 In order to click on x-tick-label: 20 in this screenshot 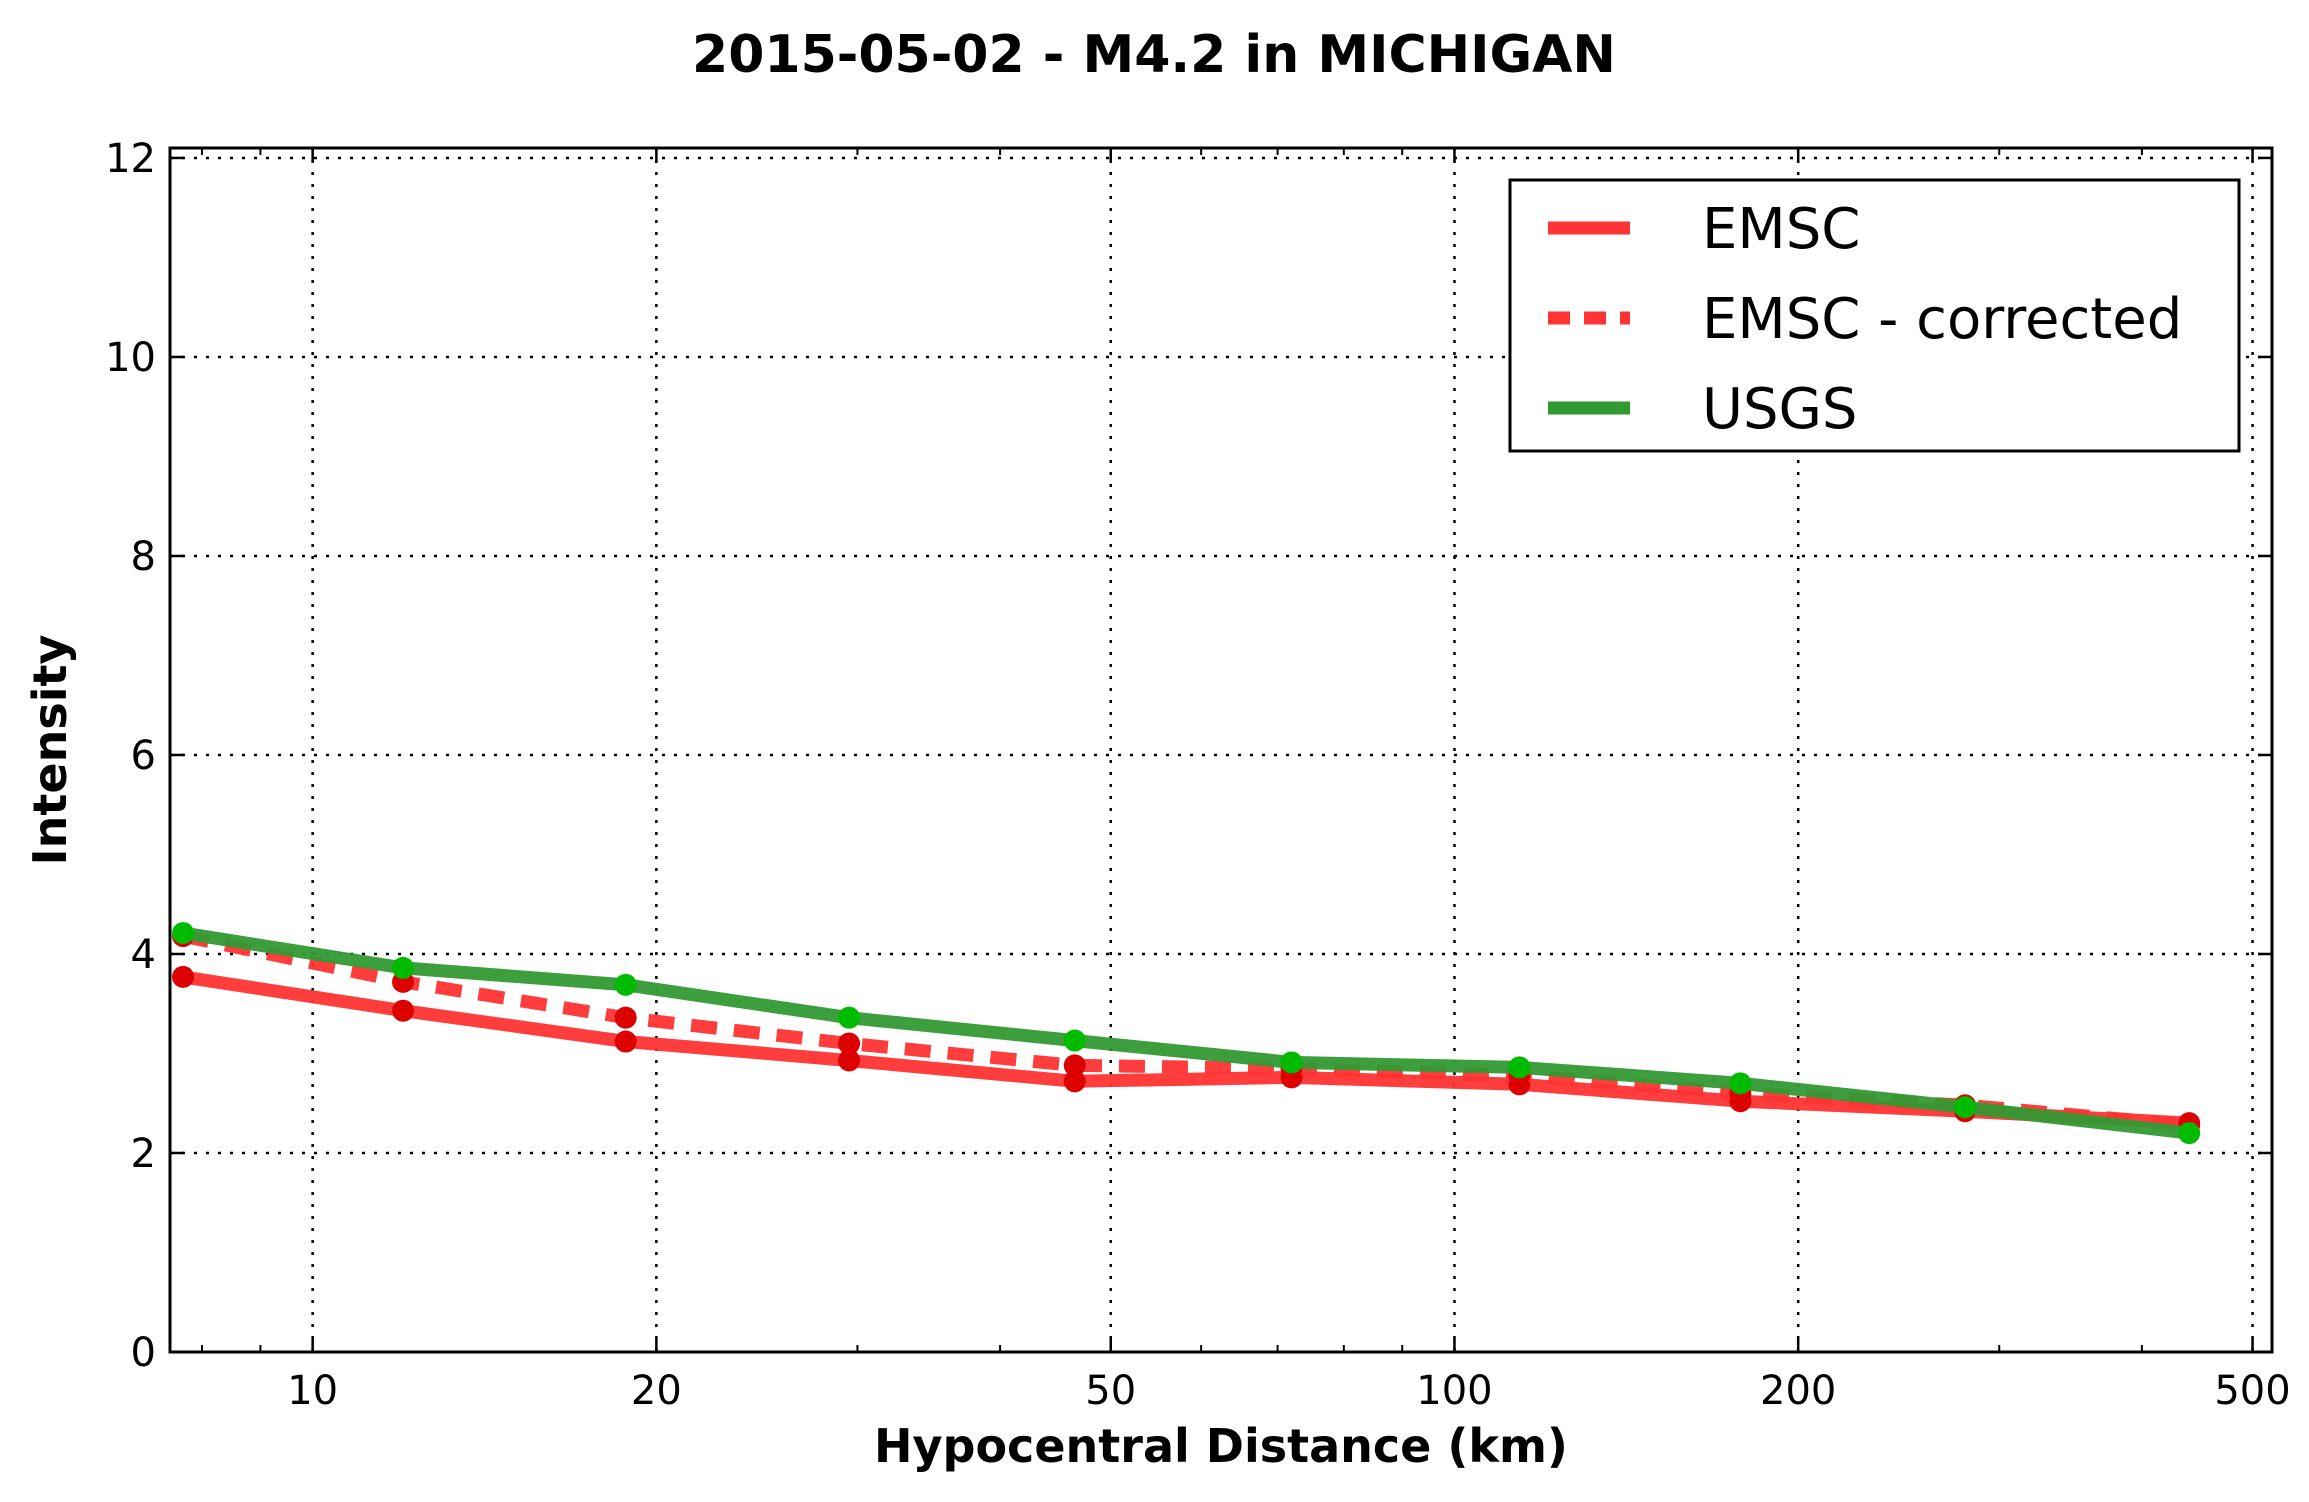, I will do `click(656, 1391)`.